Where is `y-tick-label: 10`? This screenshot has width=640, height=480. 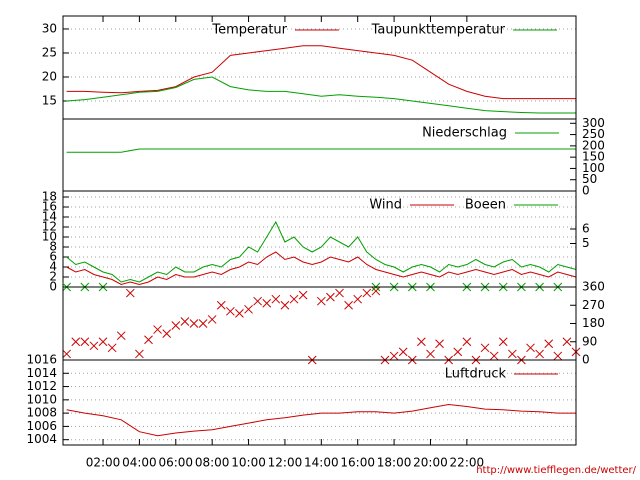 y-tick-label: 10 is located at coordinates (49, 237).